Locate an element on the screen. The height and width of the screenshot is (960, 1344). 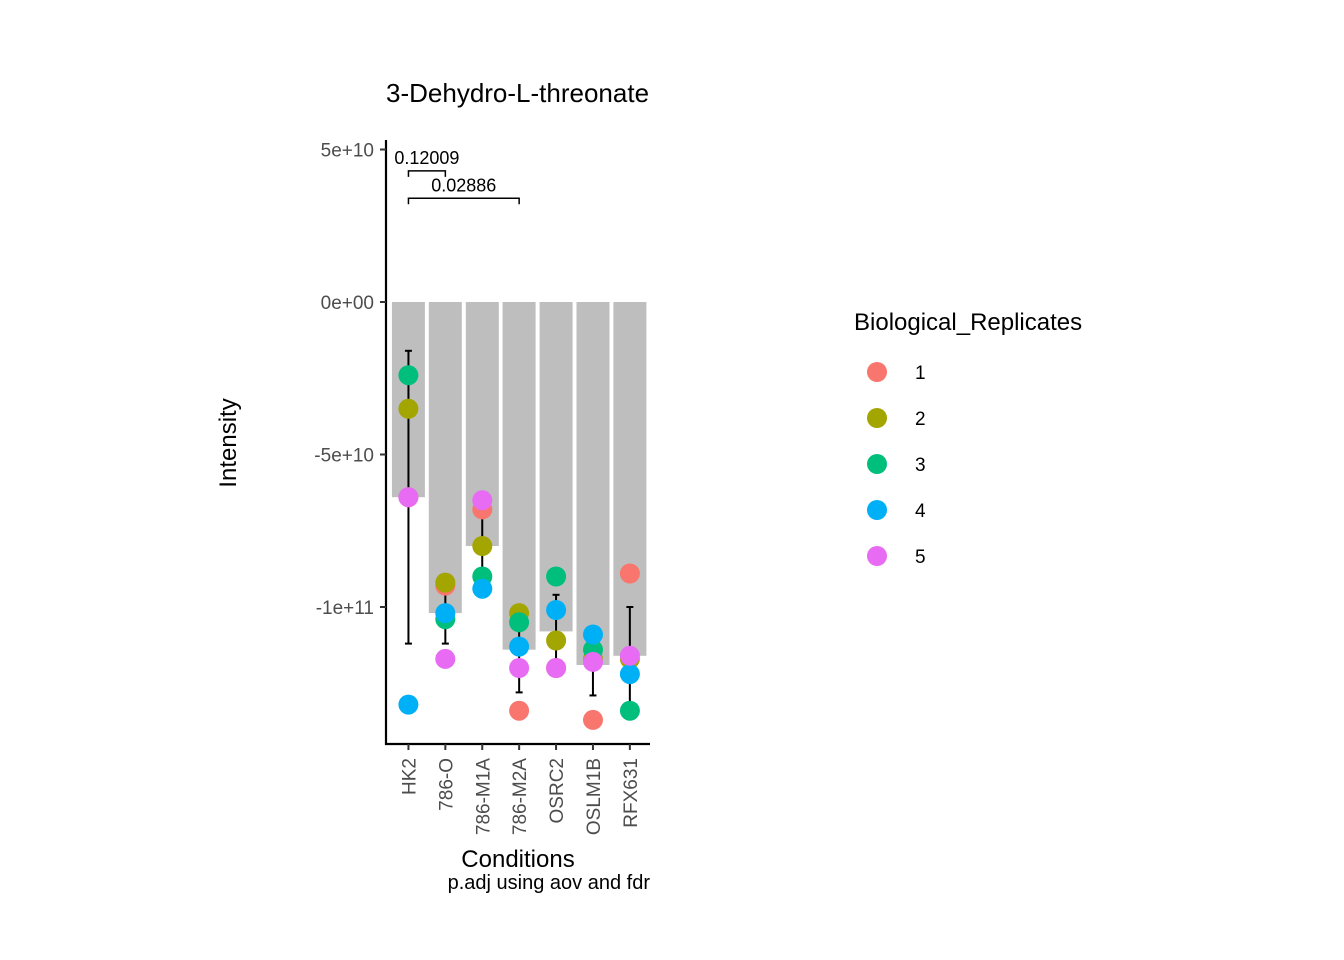
legend-item-1: 1 is located at coordinates (896, 373).